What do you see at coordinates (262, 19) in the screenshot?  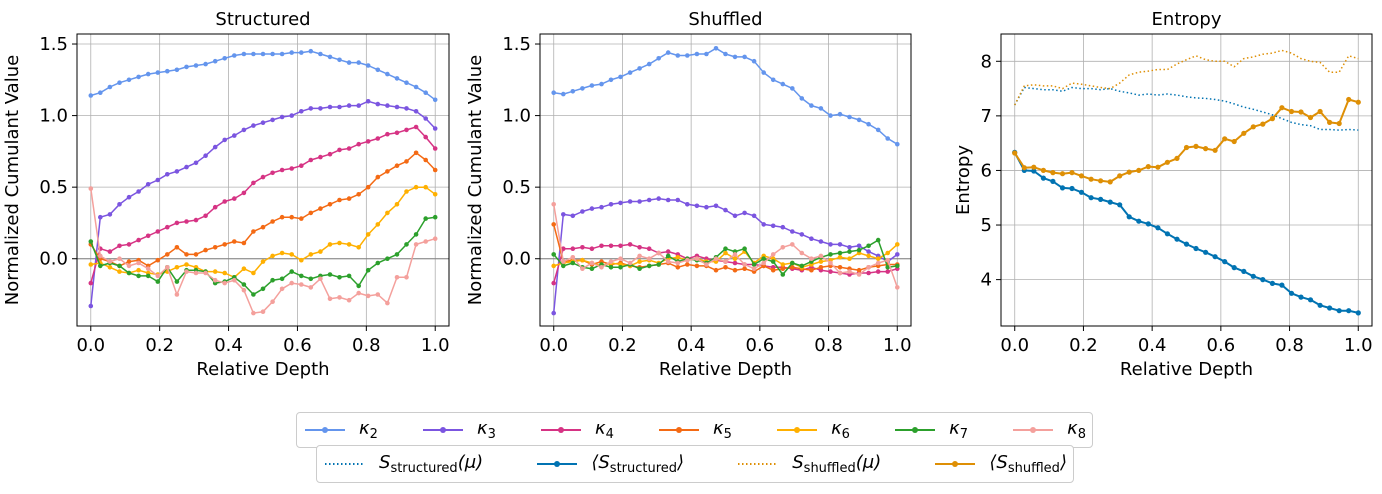 I see `chart-title: Structured` at bounding box center [262, 19].